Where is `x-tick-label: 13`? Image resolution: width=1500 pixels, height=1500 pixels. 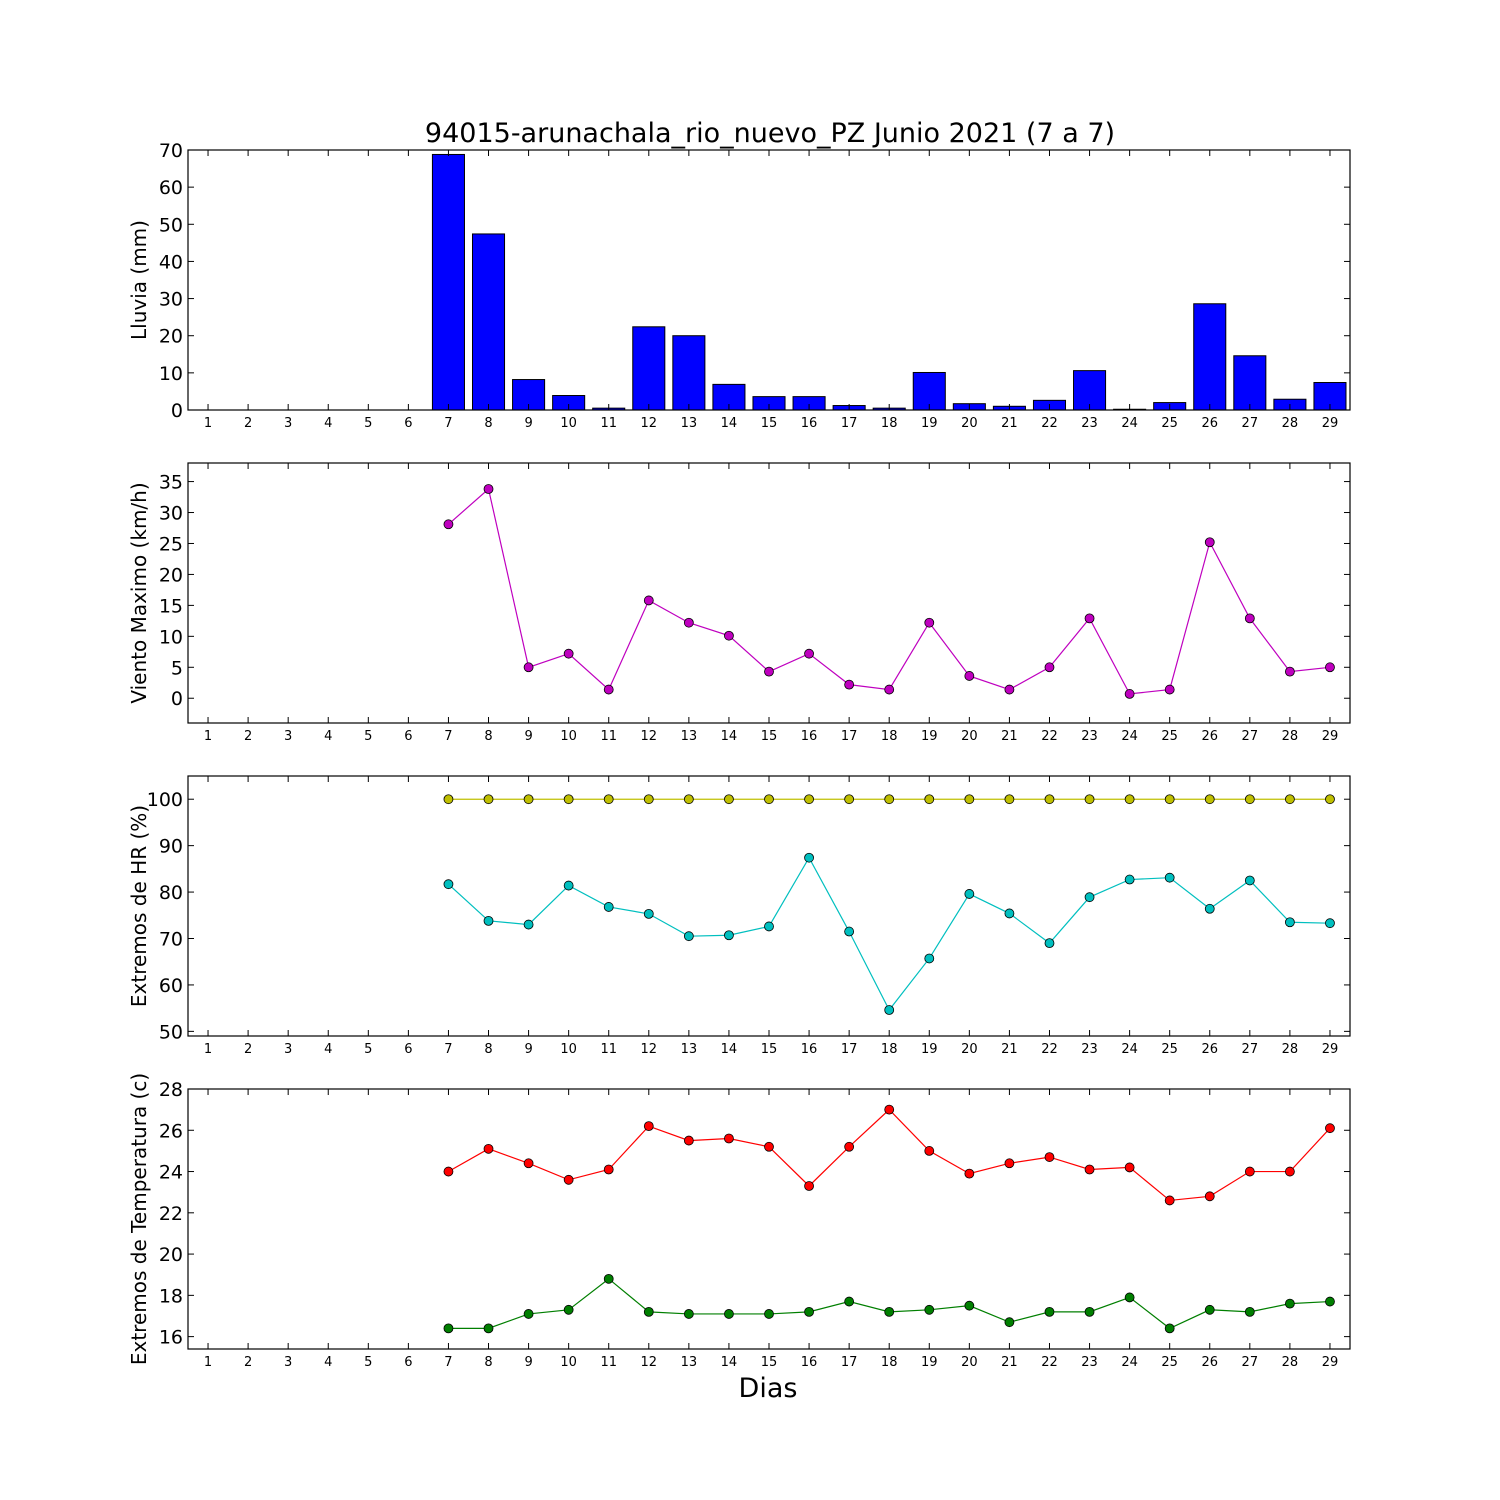
x-tick-label: 13 is located at coordinates (689, 423).